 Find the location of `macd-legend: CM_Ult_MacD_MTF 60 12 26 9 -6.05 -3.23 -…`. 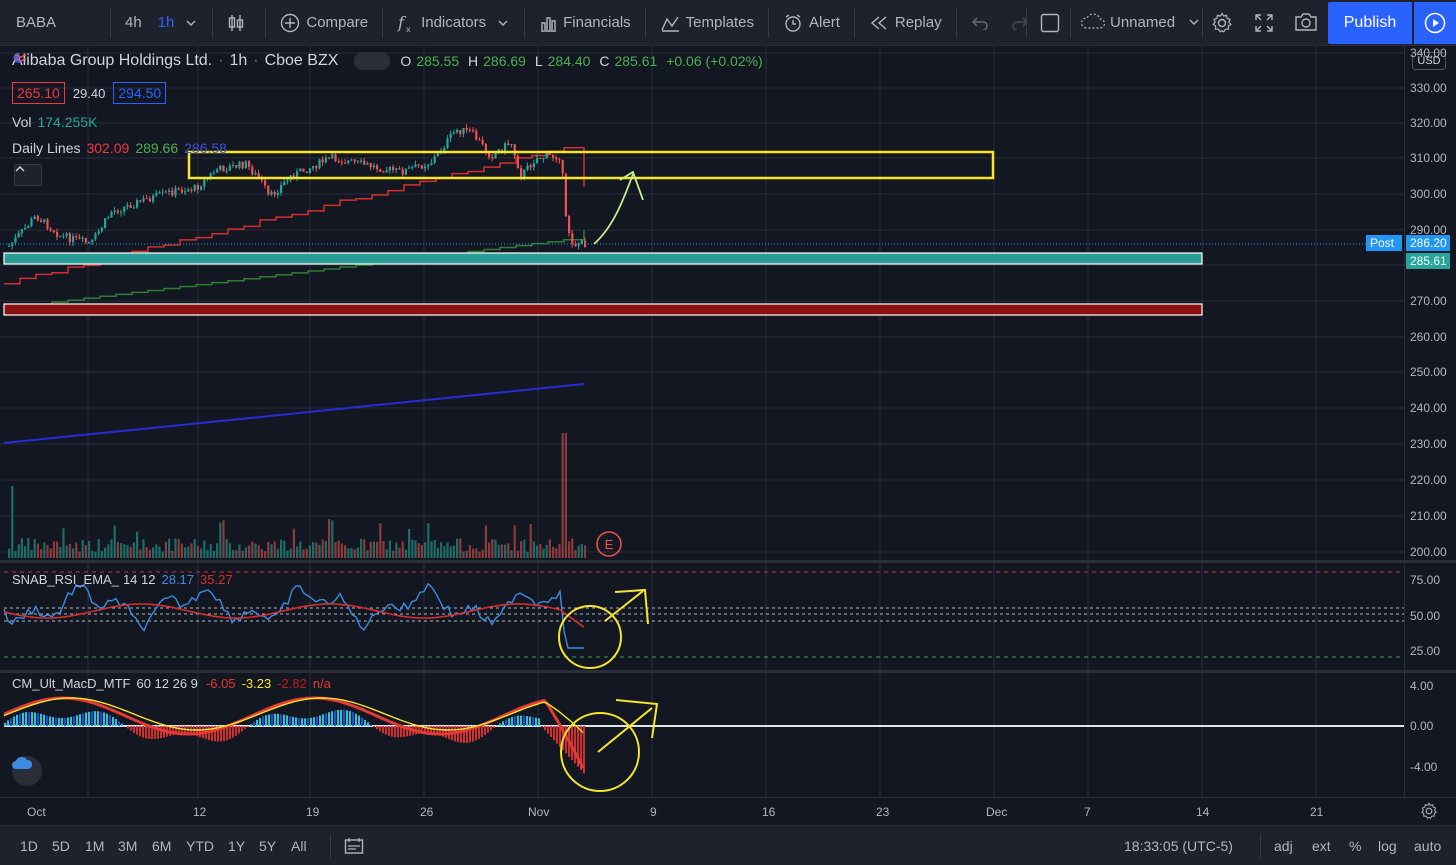

macd-legend: CM_Ult_MacD_MTF 60 12 26 9 -6.05 -3.23 -… is located at coordinates (171, 683).